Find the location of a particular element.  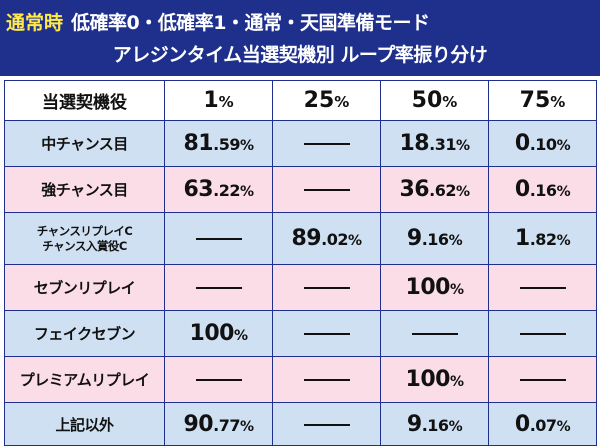

row-label: 上記以外 is located at coordinates (84, 424).